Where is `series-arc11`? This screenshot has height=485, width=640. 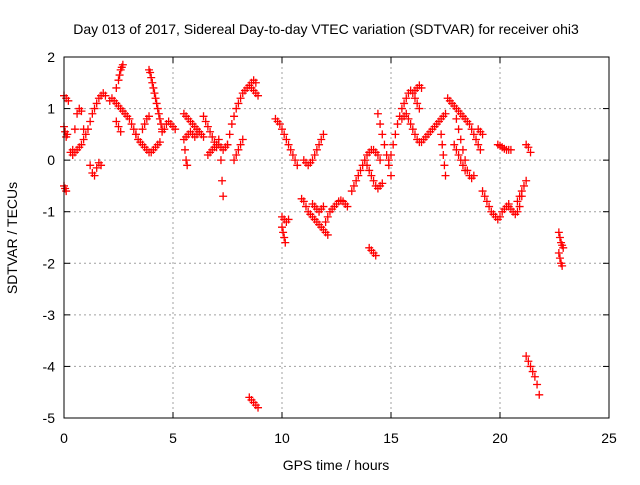 series-arc11 is located at coordinates (146, 123).